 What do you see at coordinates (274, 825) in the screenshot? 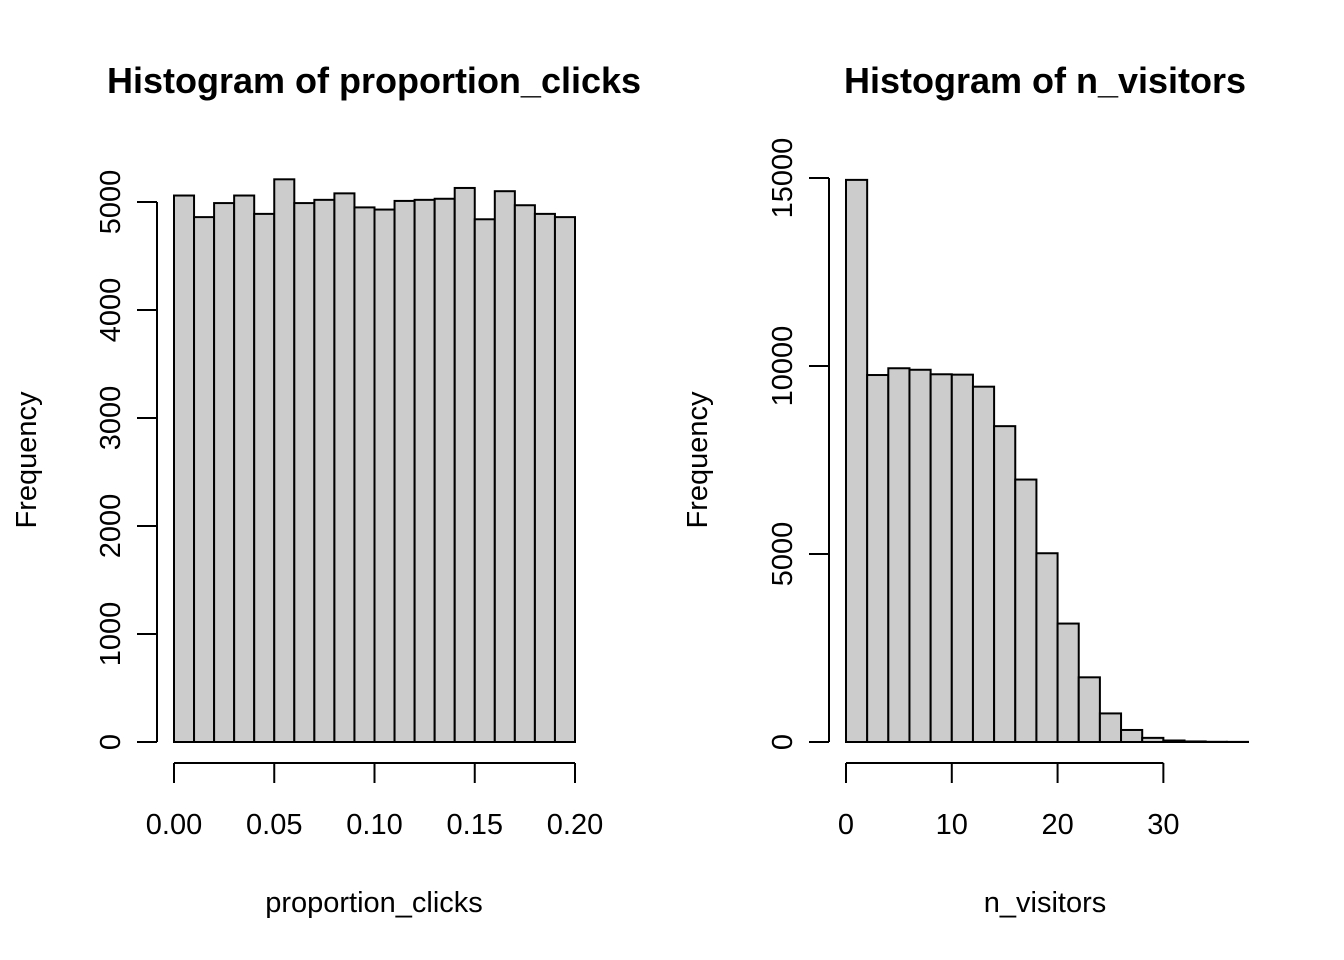
I see `x-tick-label: 0.05` at bounding box center [274, 825].